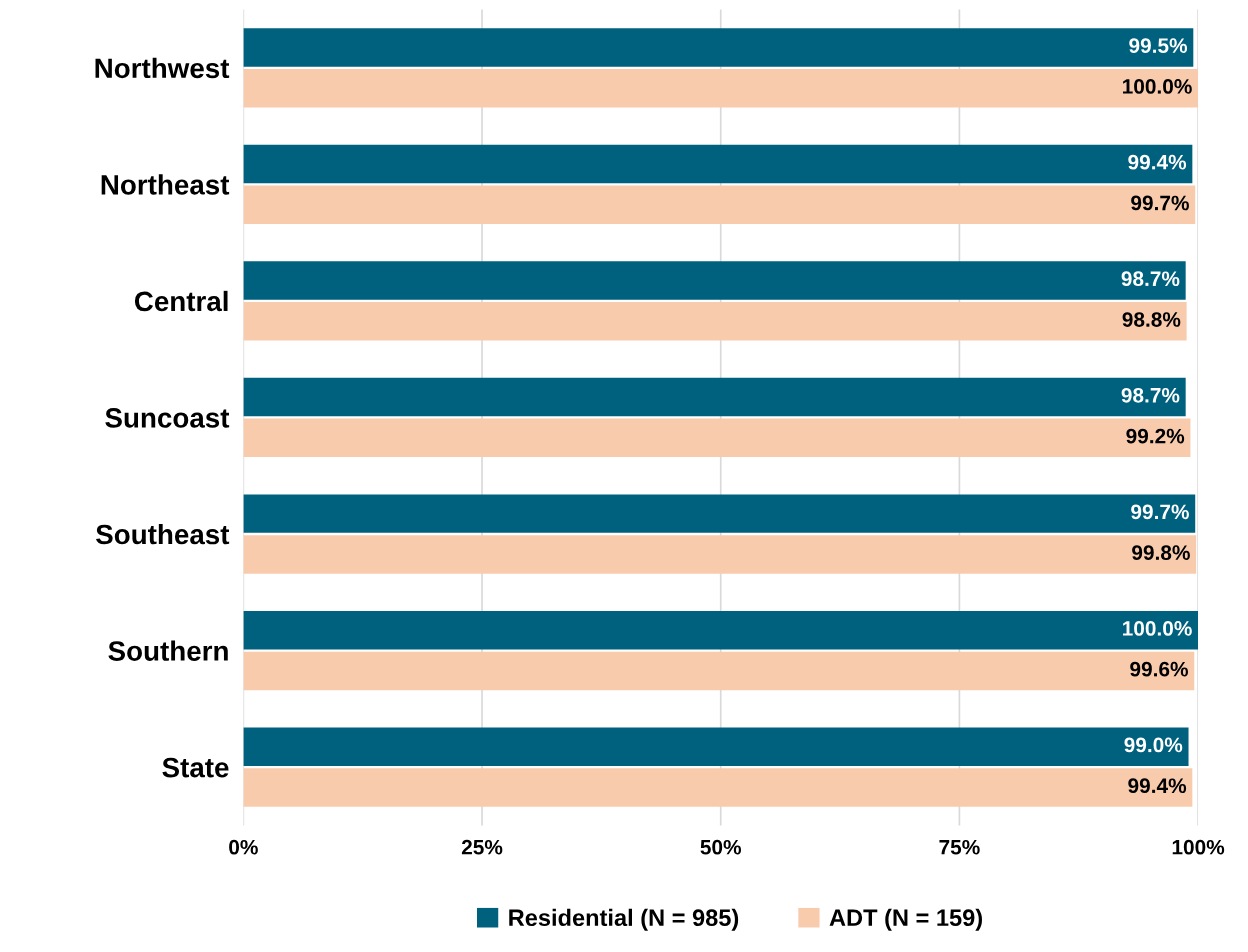  Describe the element at coordinates (482, 847) in the screenshot. I see `x-tick-label: 25%` at that location.